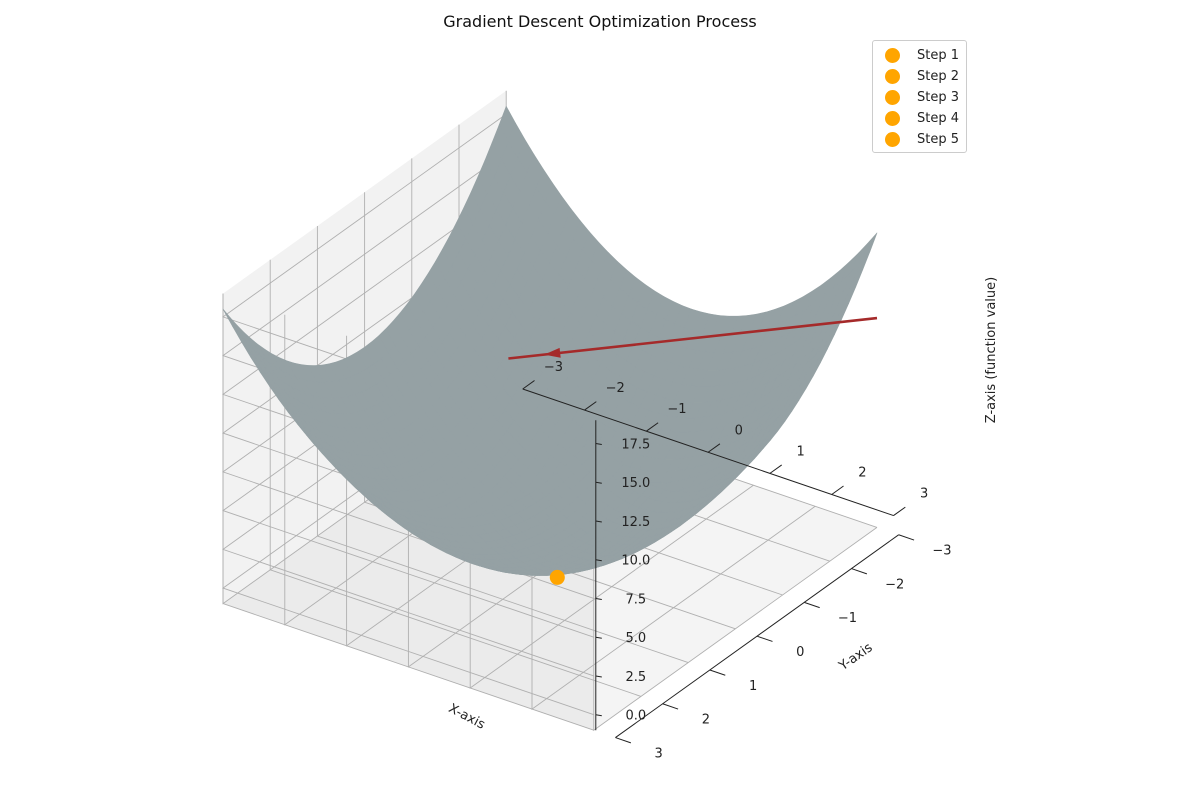  Describe the element at coordinates (753, 686) in the screenshot. I see `y-tick-label: 1` at that location.